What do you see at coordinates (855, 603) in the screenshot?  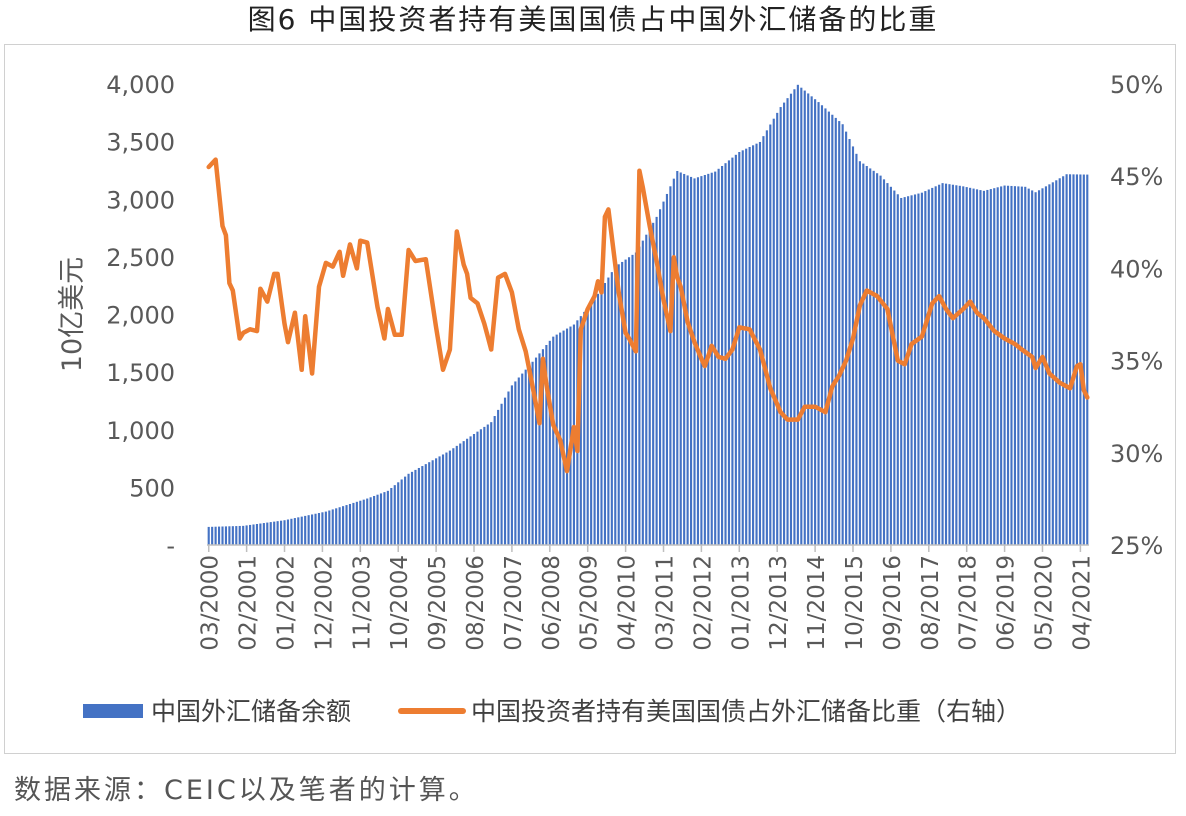 I see `x-tick-label: 10/2015` at bounding box center [855, 603].